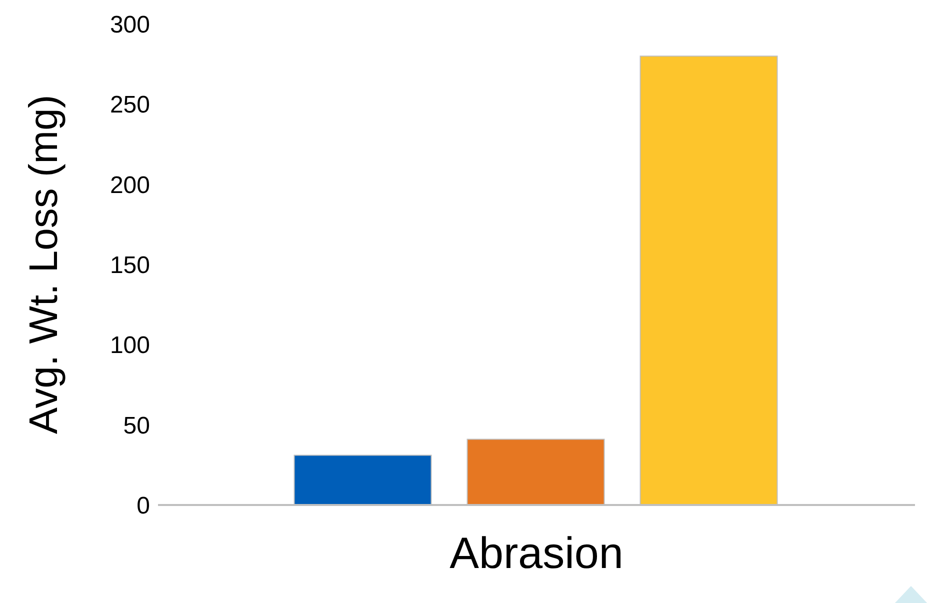 The width and height of the screenshot is (933, 603). Describe the element at coordinates (136, 426) in the screenshot. I see `y-tick-label: 50` at that location.